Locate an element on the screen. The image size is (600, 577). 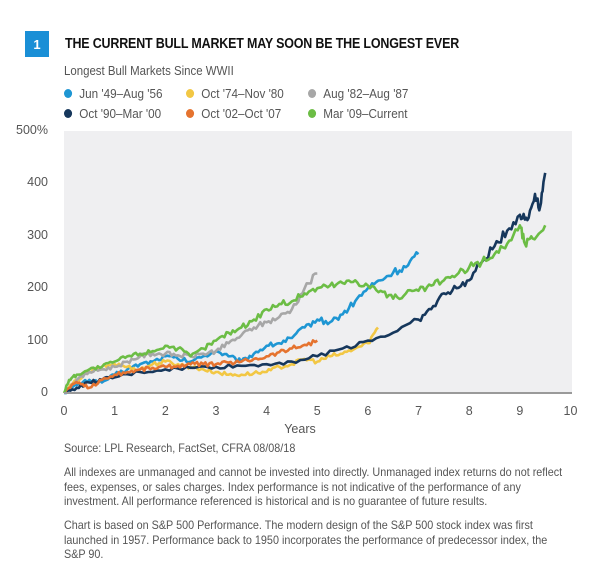
legend-item: Mar '09–Current is located at coordinates (357, 113).